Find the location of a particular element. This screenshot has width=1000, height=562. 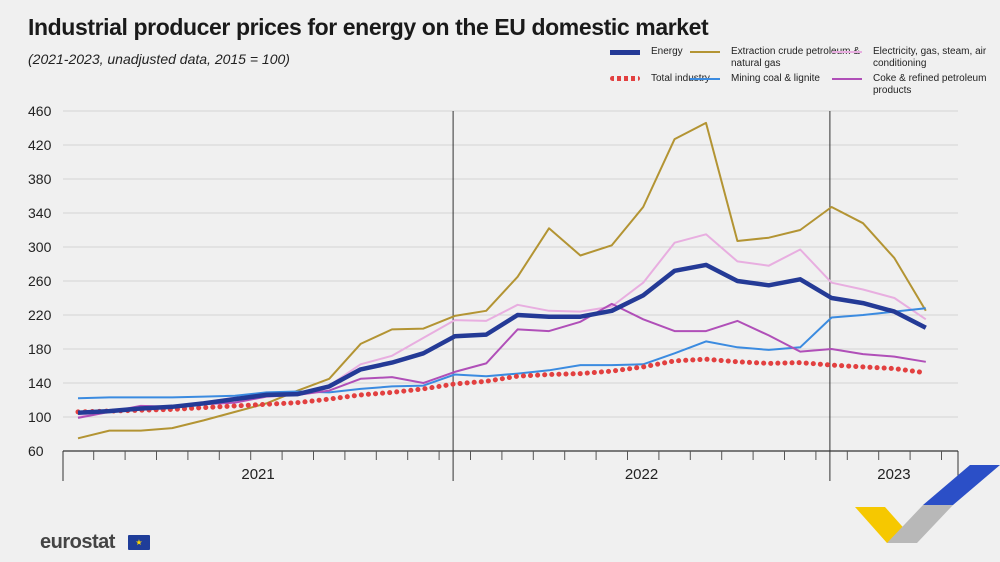

y-tick-label: 300 is located at coordinates (40, 247).